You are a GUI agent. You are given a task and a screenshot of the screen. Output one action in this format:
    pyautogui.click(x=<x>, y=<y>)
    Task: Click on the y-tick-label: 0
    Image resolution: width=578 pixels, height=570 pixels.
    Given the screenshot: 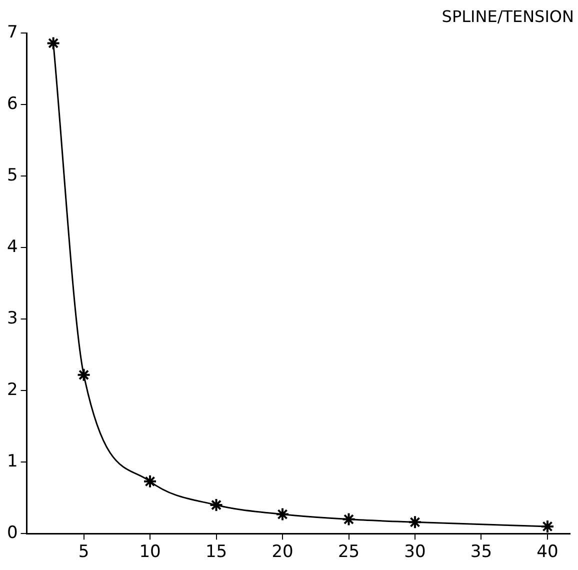 What is the action you would take?
    pyautogui.click(x=12, y=533)
    